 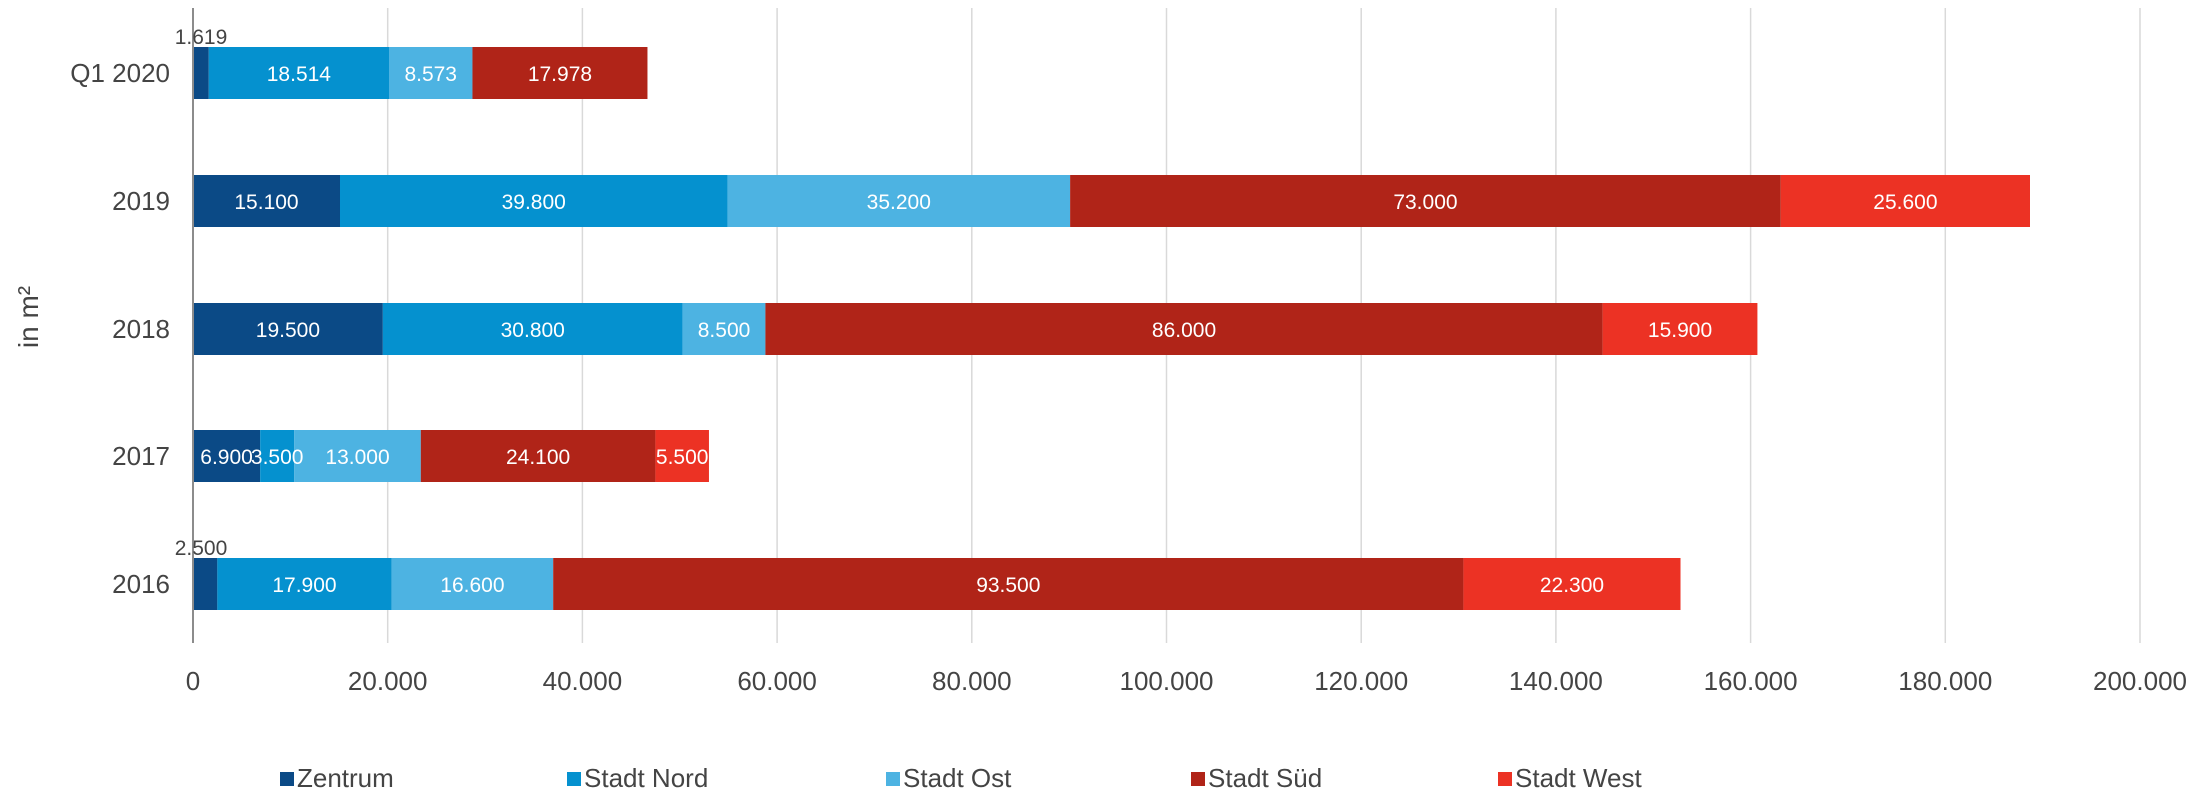 I want to click on x-tick-label: 60.000, so click(x=777, y=681).